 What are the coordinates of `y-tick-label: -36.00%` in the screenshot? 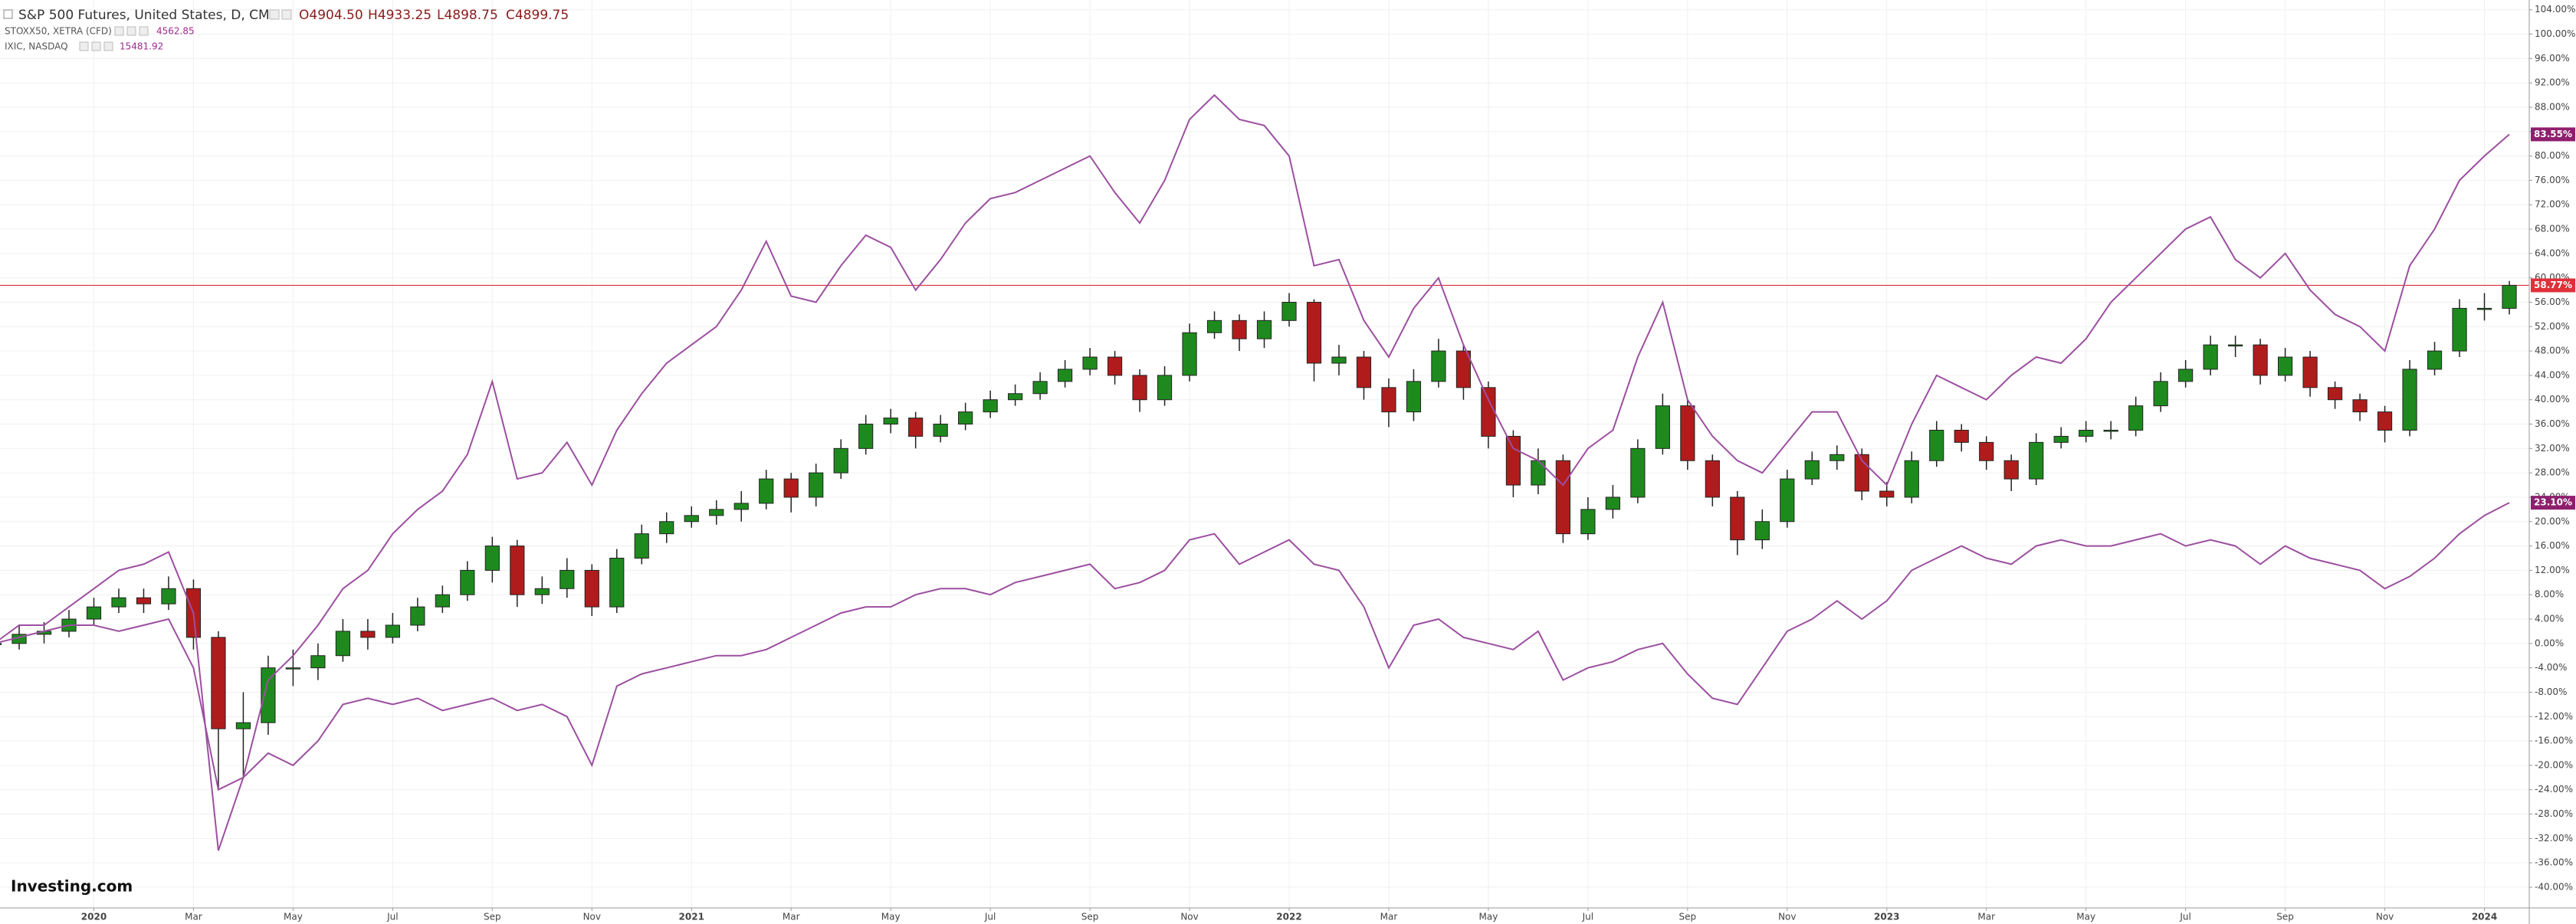 It's located at (2554, 862).